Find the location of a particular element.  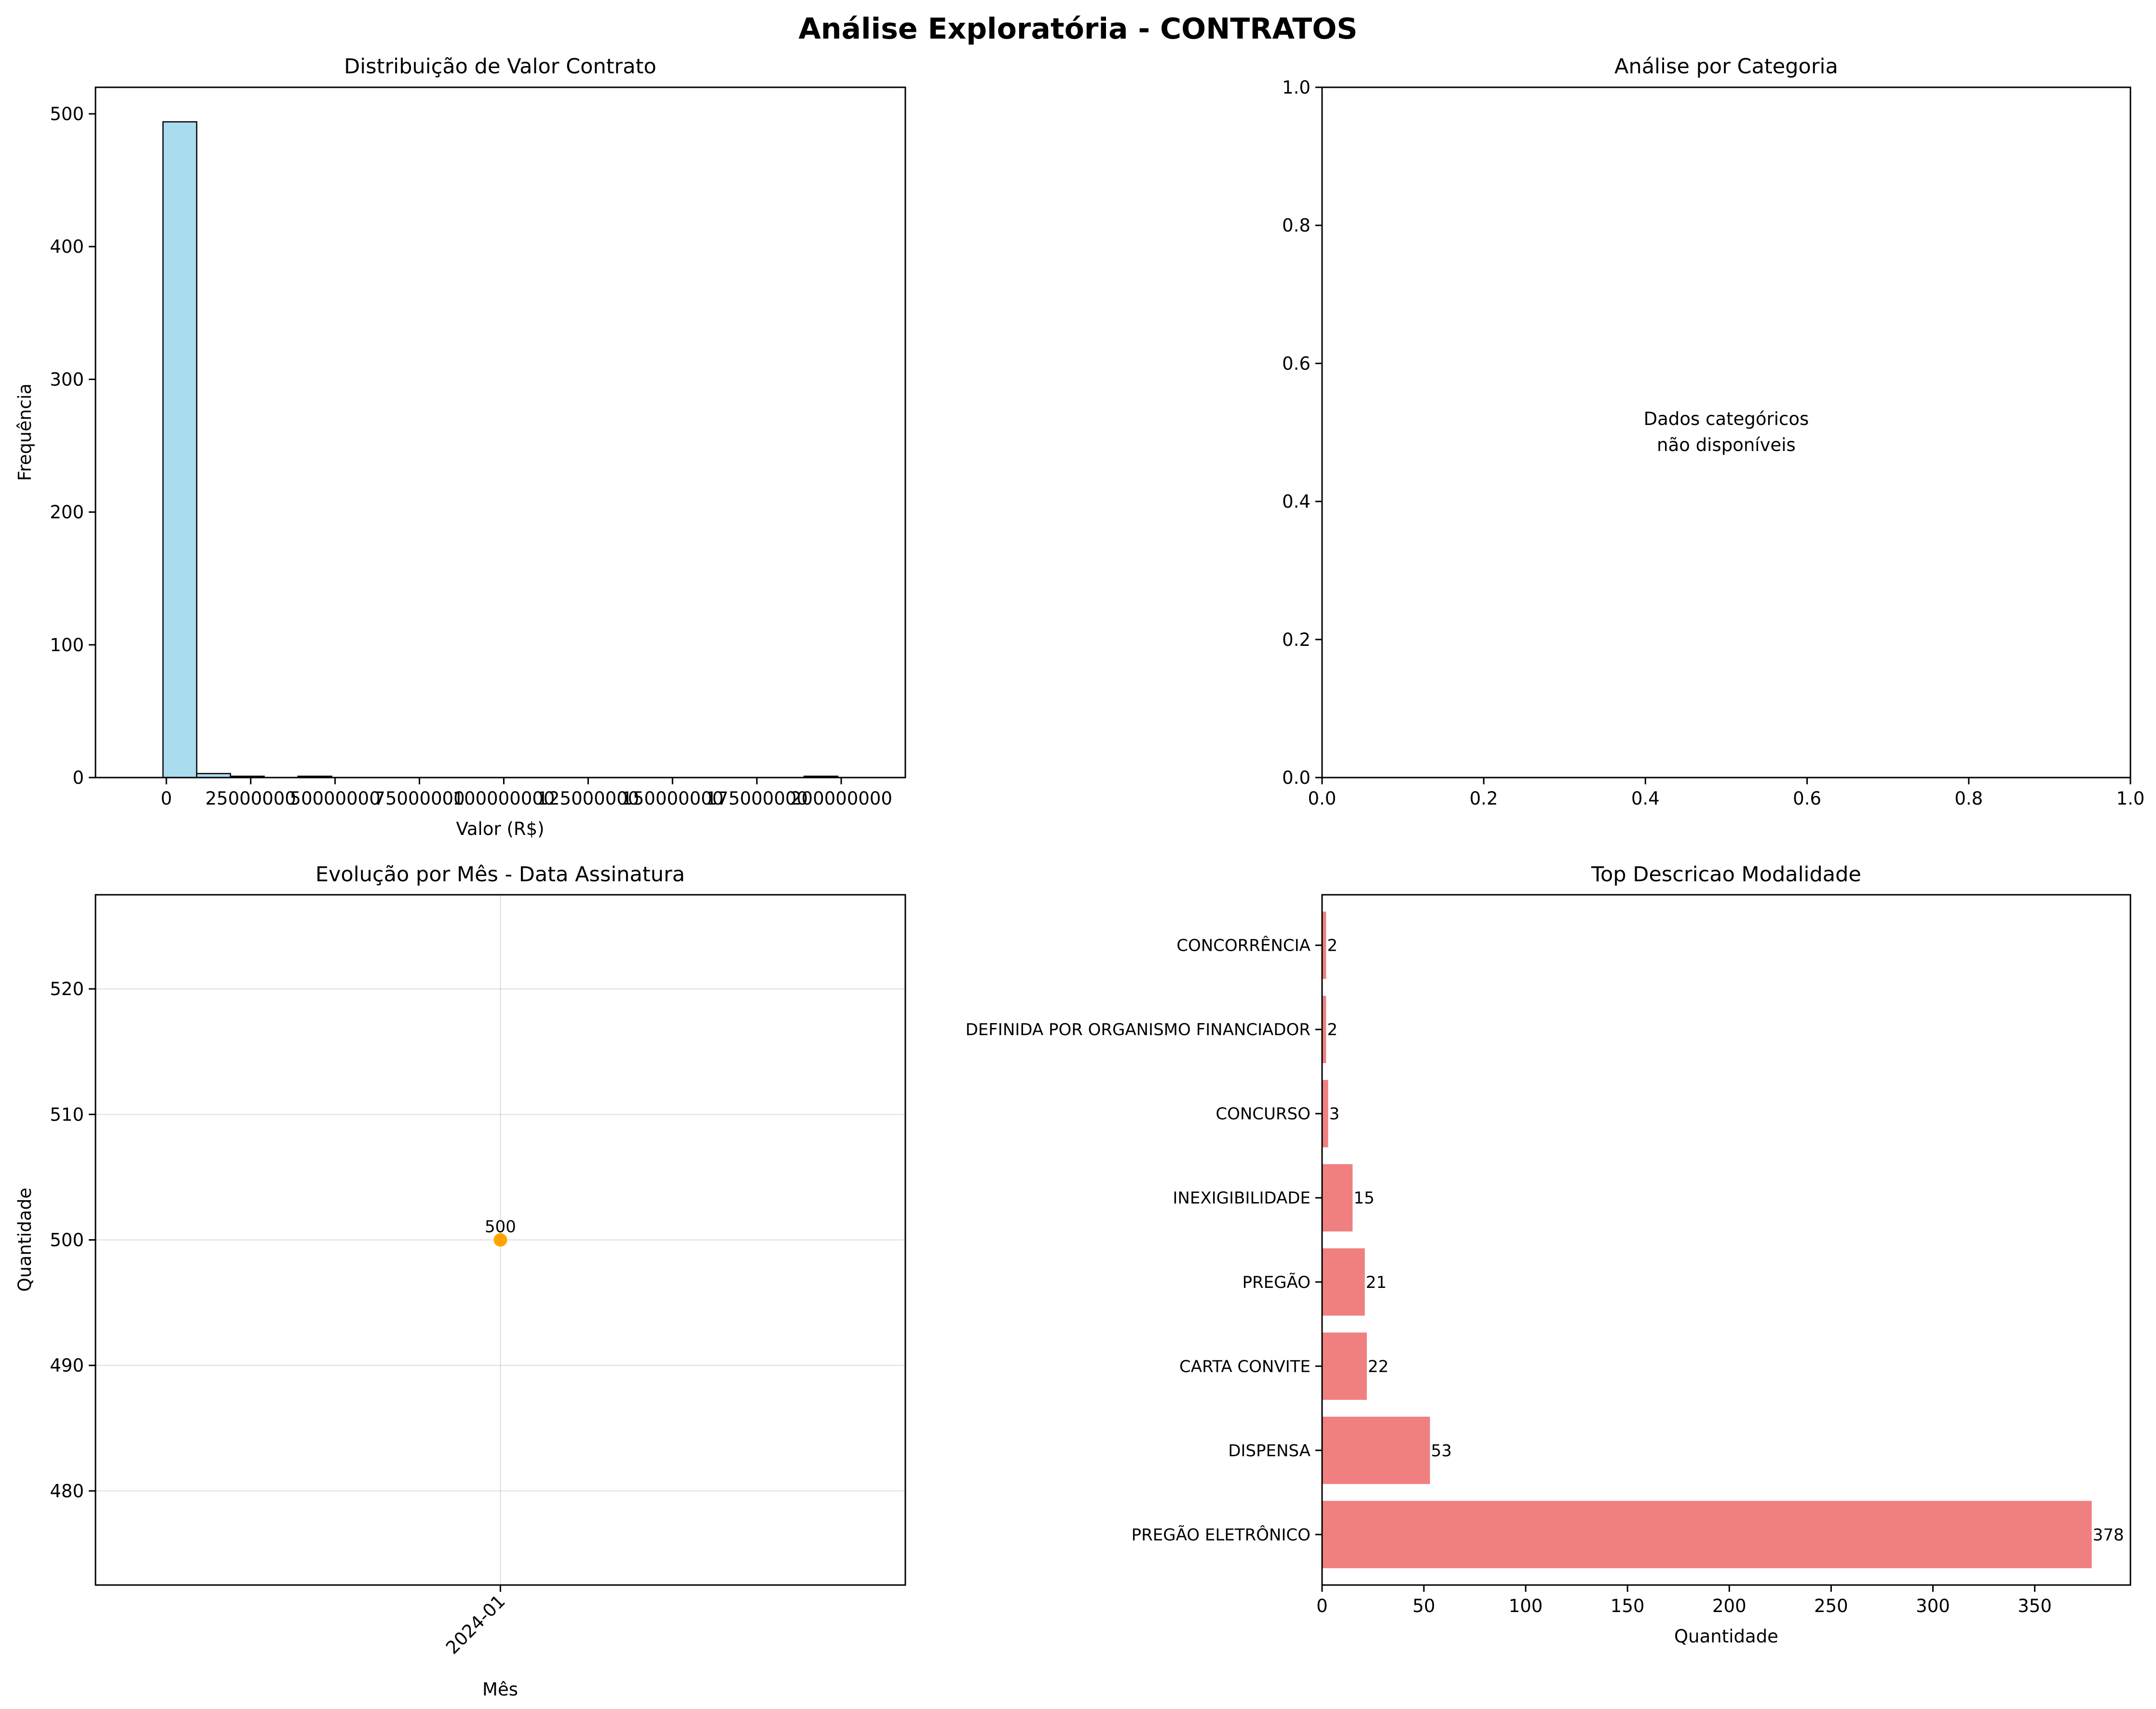

x-tick-label: 0.6 is located at coordinates (1807, 798).